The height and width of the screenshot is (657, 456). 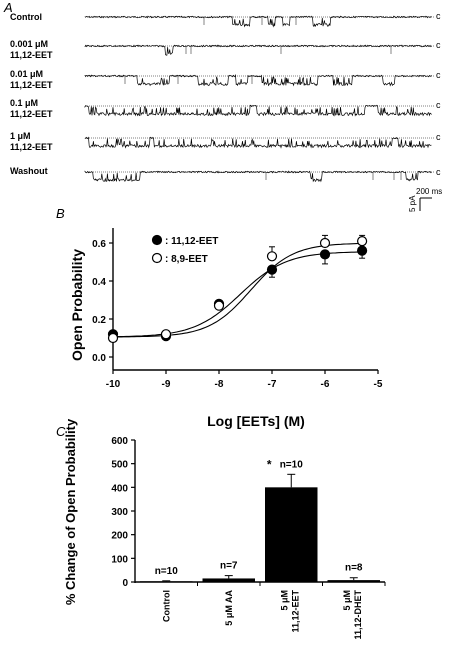 I want to click on x-tick-label: -10, so click(x=113, y=384).